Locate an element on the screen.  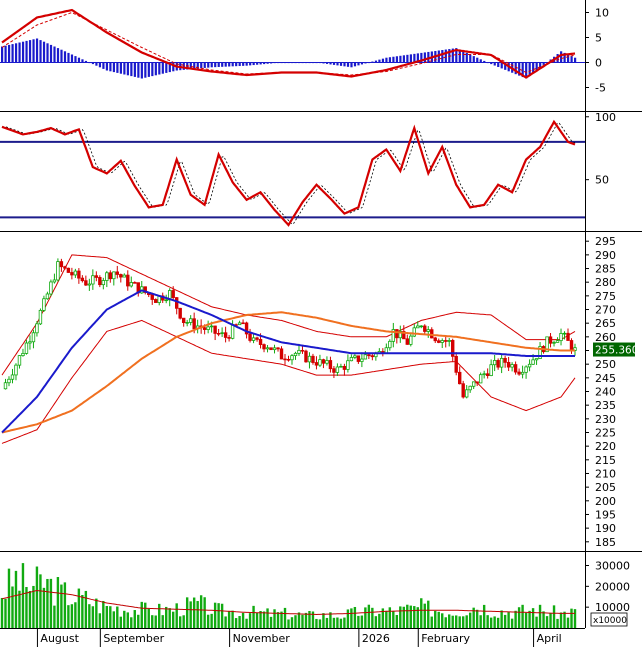
x-tick-label: August is located at coordinates (59, 638).